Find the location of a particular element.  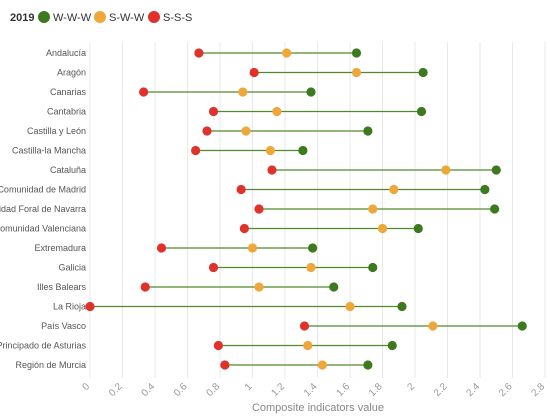

legend-swatch-s-s-s is located at coordinates (154, 17).